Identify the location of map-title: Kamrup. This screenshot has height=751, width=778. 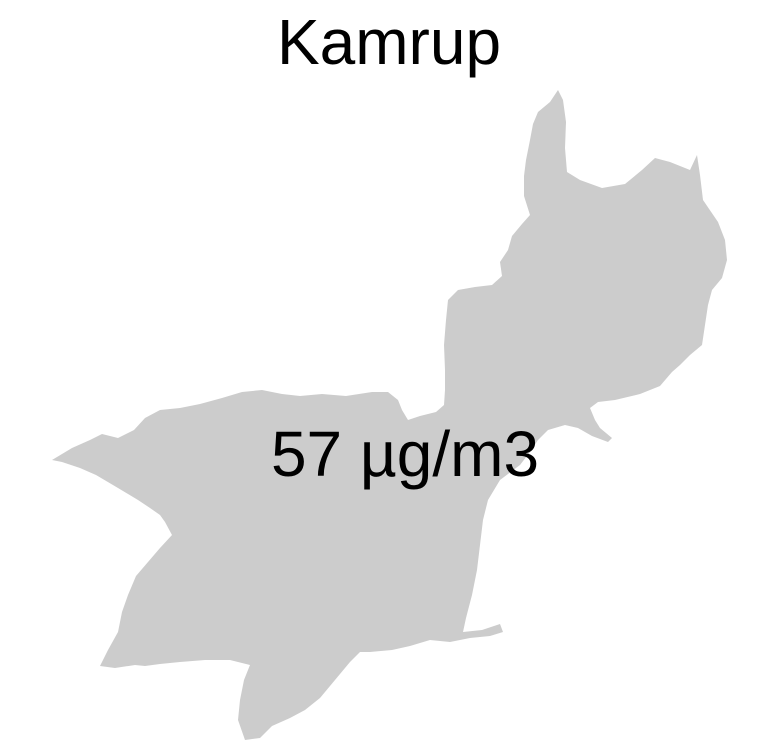
(389, 42).